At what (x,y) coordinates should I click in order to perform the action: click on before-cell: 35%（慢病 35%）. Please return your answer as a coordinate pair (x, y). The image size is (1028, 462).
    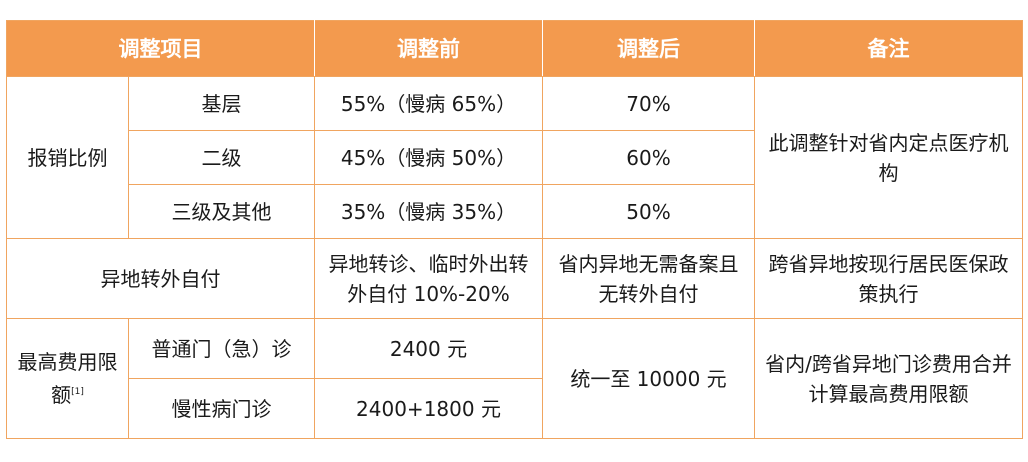
    Looking at the image, I should click on (428, 211).